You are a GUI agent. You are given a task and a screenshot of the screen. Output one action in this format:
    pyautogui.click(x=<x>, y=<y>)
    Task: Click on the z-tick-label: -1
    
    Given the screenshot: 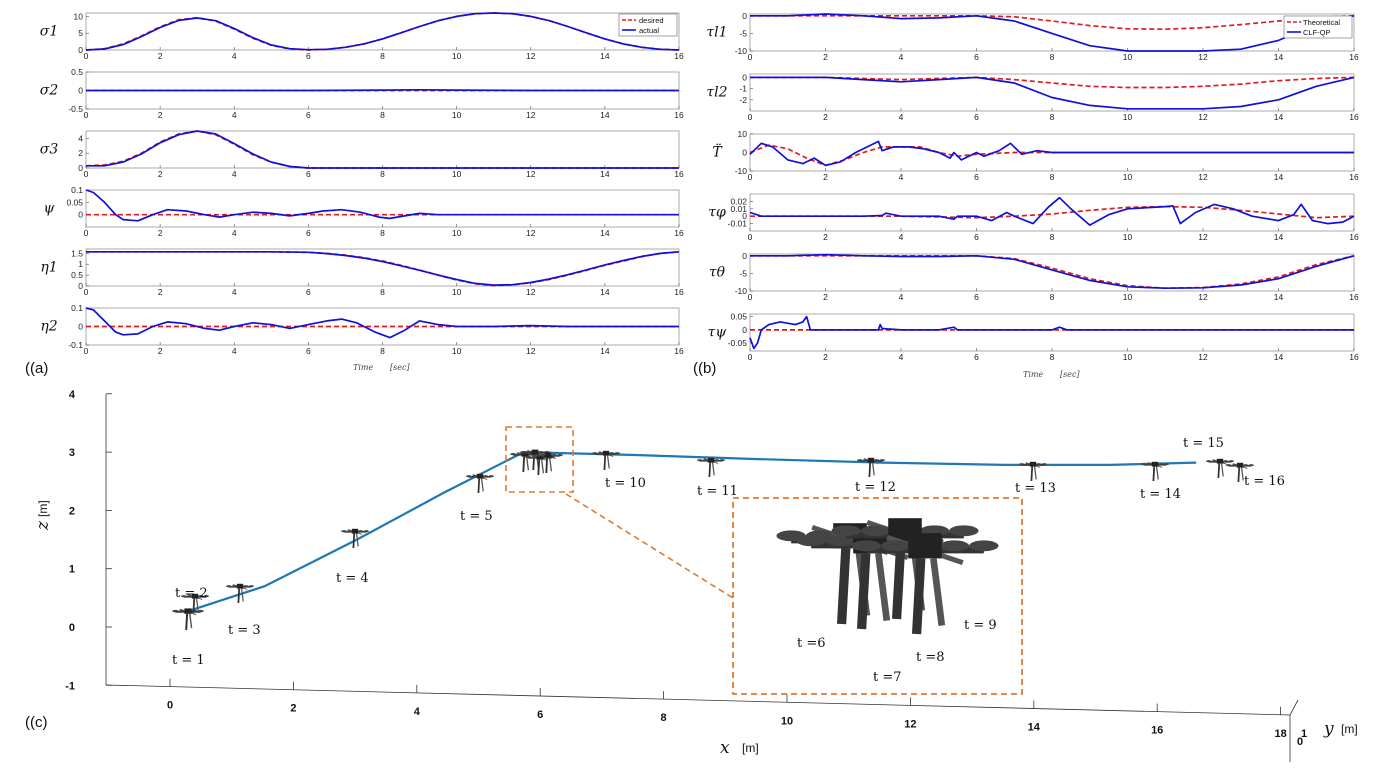 What is the action you would take?
    pyautogui.click(x=70, y=686)
    